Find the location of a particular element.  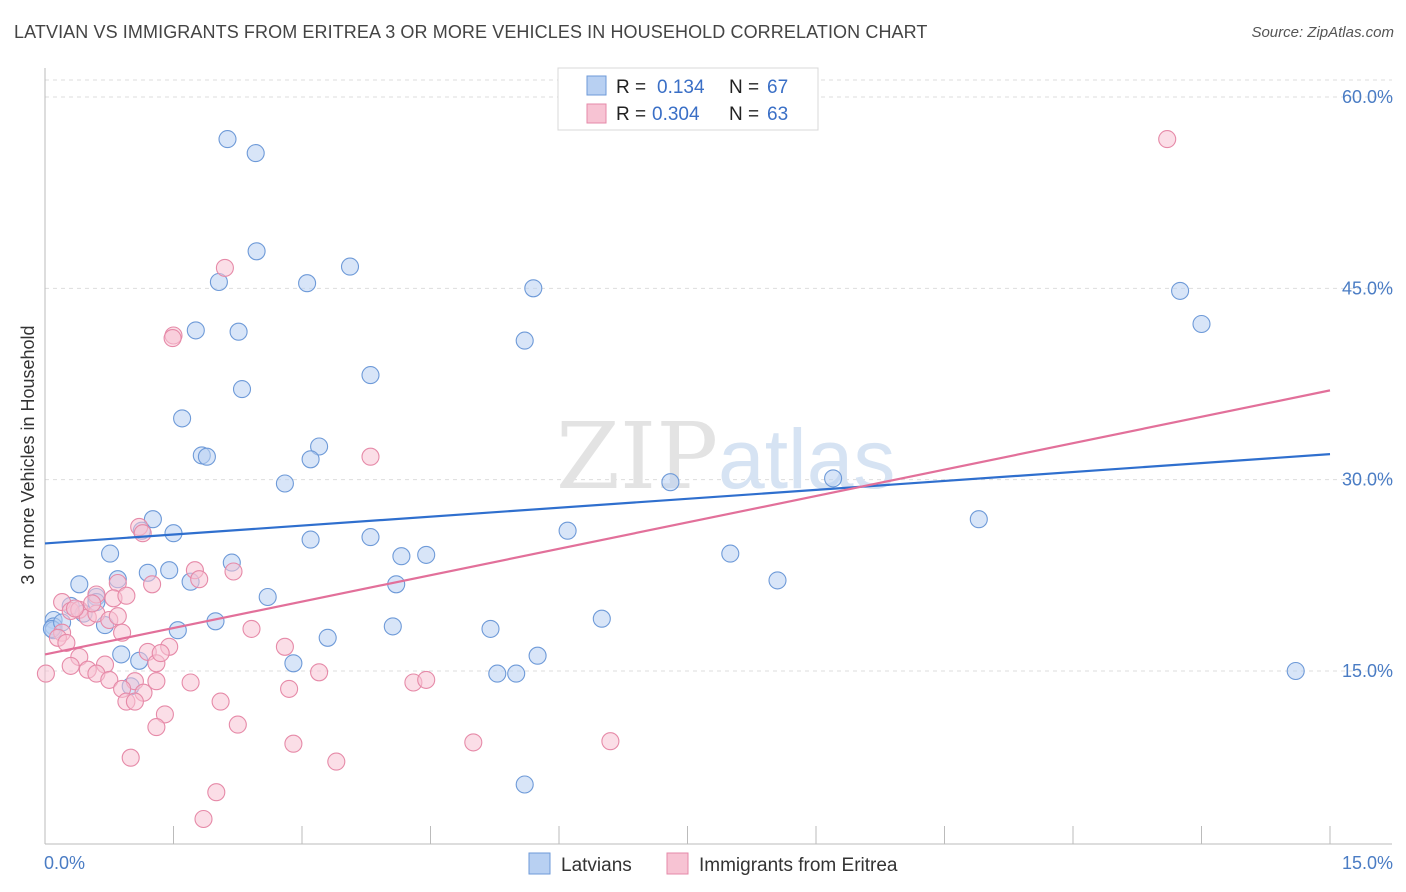

y-tick-label: 15.0% is located at coordinates (1367, 671).